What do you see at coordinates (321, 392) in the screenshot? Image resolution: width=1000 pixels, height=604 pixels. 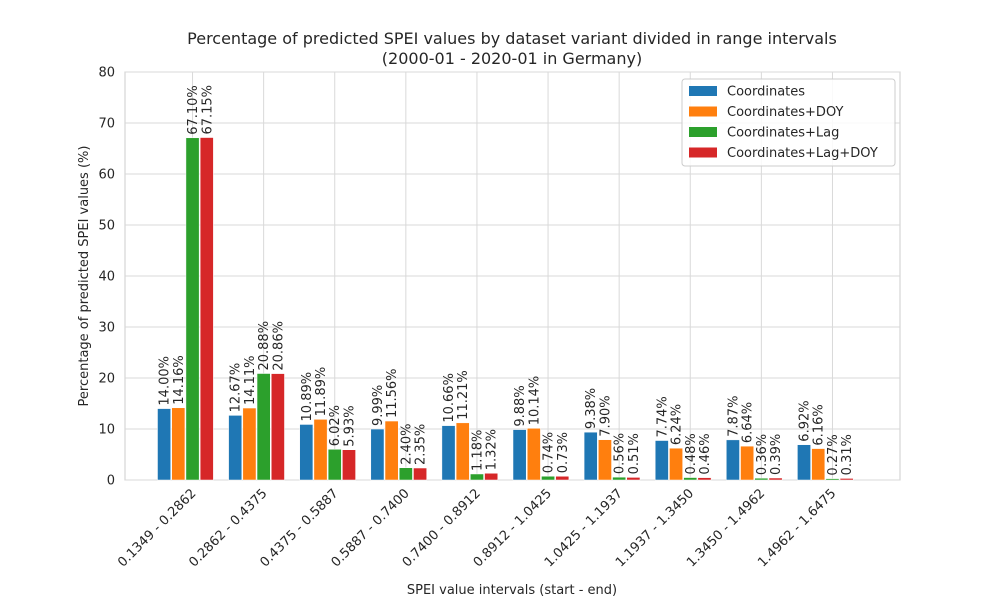 I see `data-label: 11.89%` at bounding box center [321, 392].